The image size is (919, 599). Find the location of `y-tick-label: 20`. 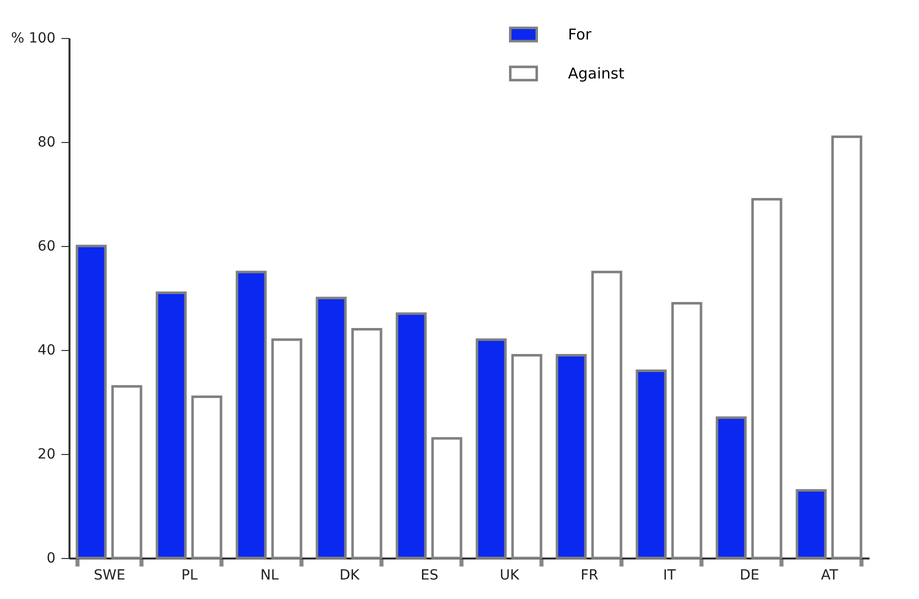

y-tick-label: 20 is located at coordinates (47, 454).